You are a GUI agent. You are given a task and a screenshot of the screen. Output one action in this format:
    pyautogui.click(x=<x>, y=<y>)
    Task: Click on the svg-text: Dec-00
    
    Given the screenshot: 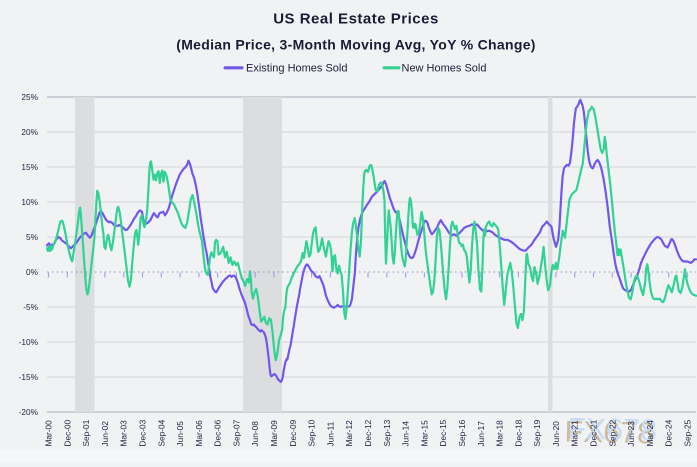 What is the action you would take?
    pyautogui.click(x=67, y=432)
    